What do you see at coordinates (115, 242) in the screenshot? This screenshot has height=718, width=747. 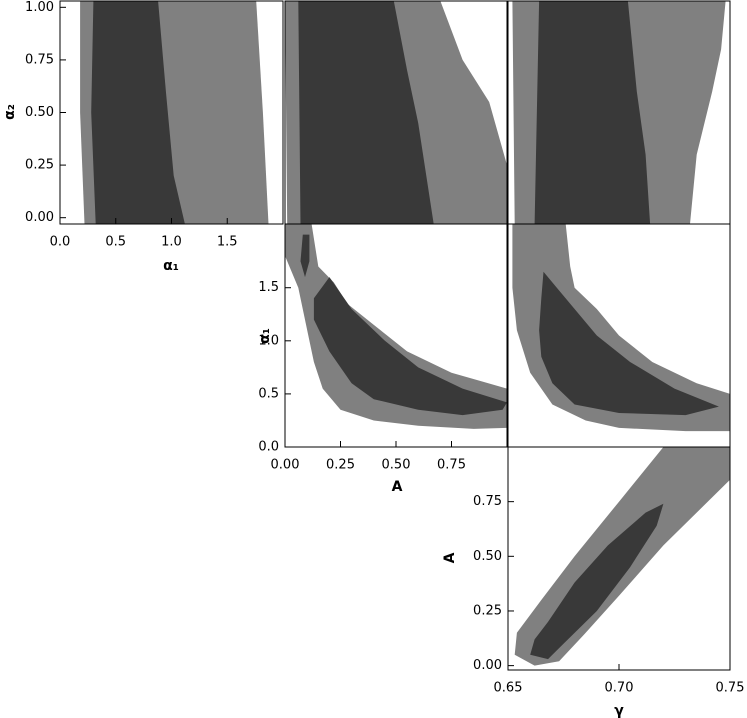 I see `x-tick-label: 0.5` at bounding box center [115, 242].